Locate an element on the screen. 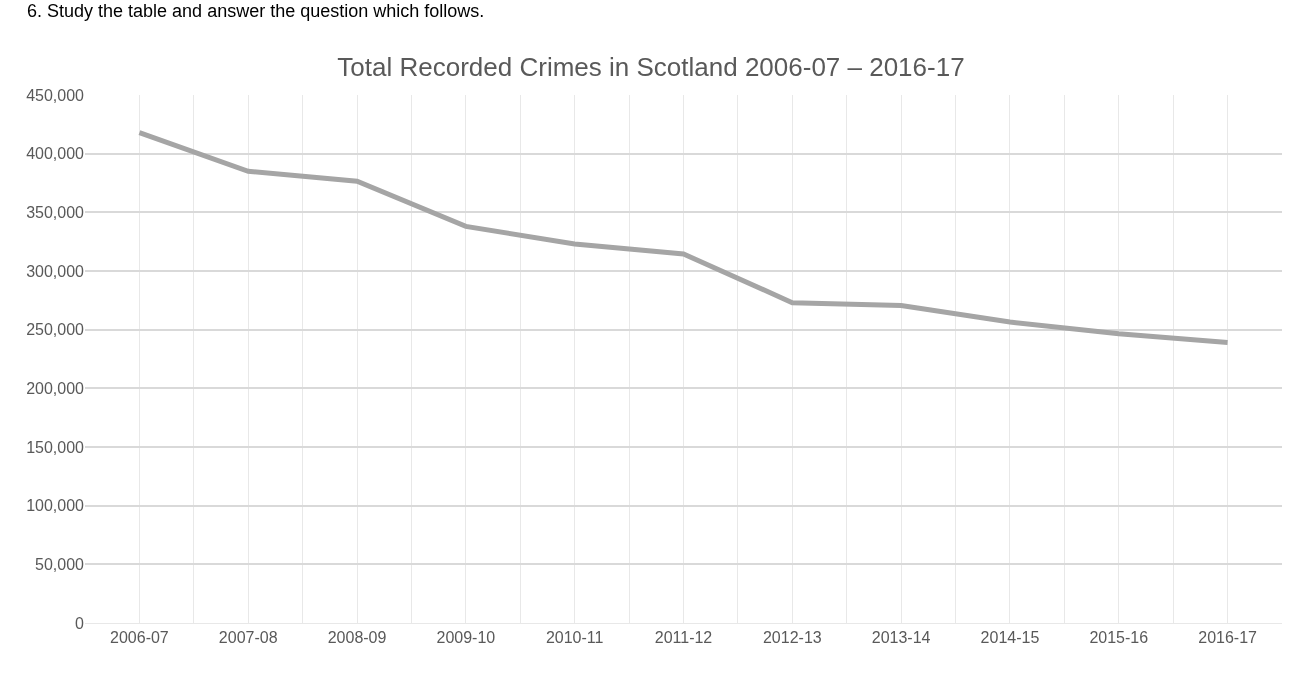  y-tick-label: 50,000 is located at coordinates (60, 564).